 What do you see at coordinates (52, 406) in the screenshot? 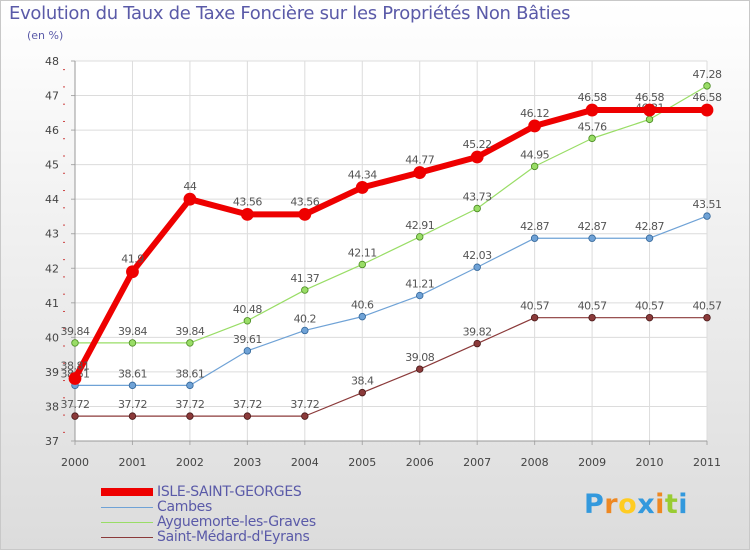
I see `y-tick-label: 38` at bounding box center [52, 406].